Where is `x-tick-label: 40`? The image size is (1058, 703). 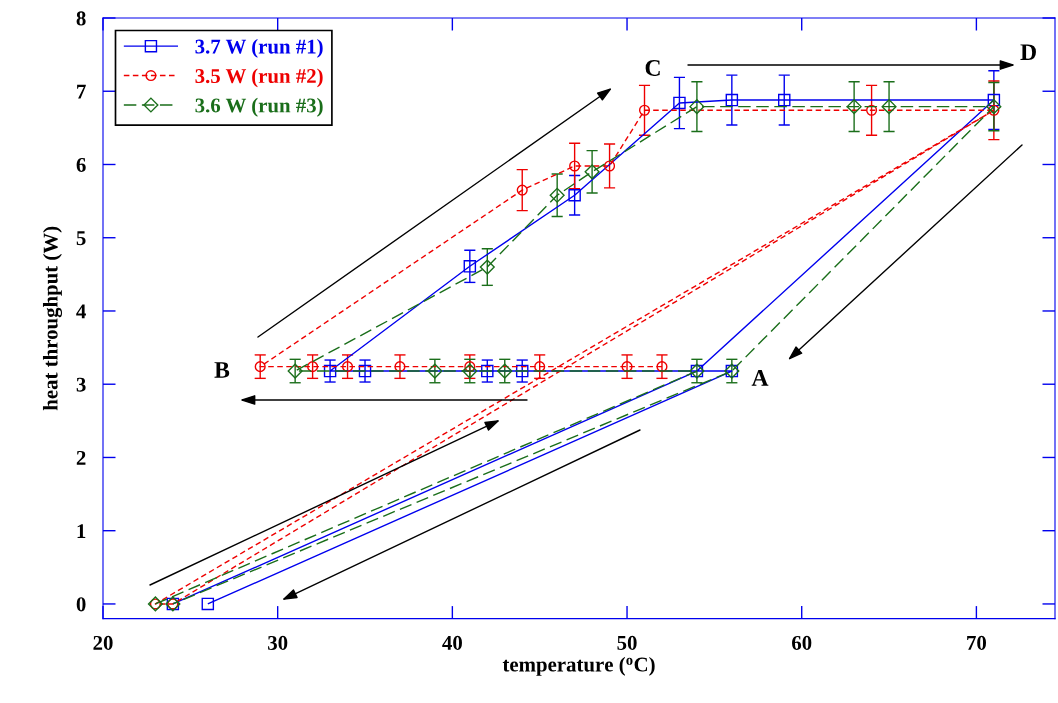 x-tick-label: 40 is located at coordinates (452, 642).